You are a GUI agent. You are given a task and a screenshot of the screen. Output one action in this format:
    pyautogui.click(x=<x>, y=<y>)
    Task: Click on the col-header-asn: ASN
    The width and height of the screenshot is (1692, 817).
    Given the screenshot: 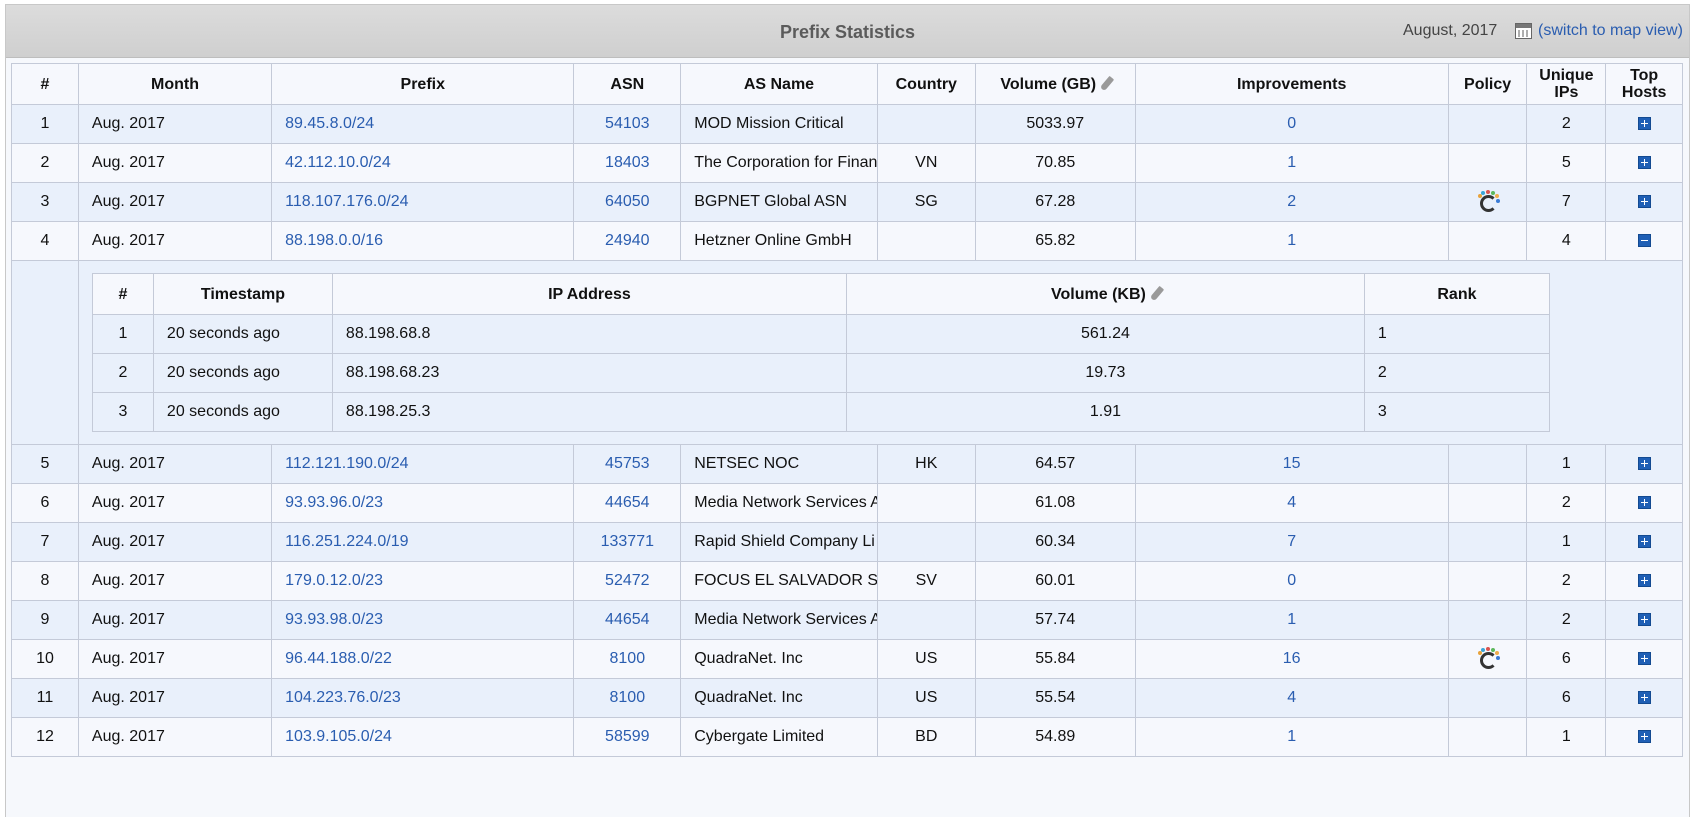 What is the action you would take?
    pyautogui.click(x=627, y=84)
    